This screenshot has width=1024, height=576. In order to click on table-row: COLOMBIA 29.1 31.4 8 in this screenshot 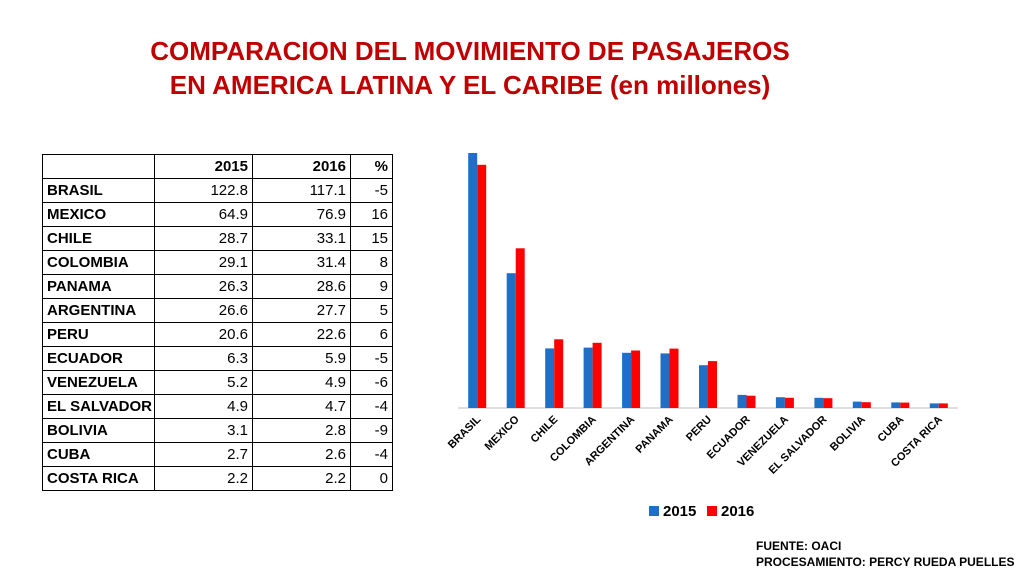, I will do `click(217, 262)`.